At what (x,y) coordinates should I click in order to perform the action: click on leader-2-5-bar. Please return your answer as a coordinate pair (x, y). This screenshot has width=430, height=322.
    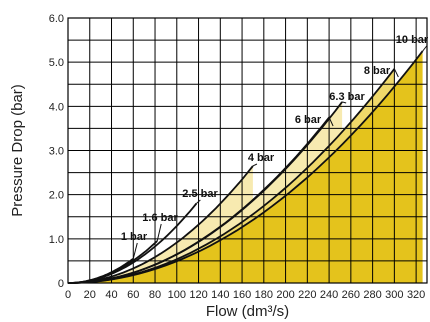
    Looking at the image, I should click on (198, 201).